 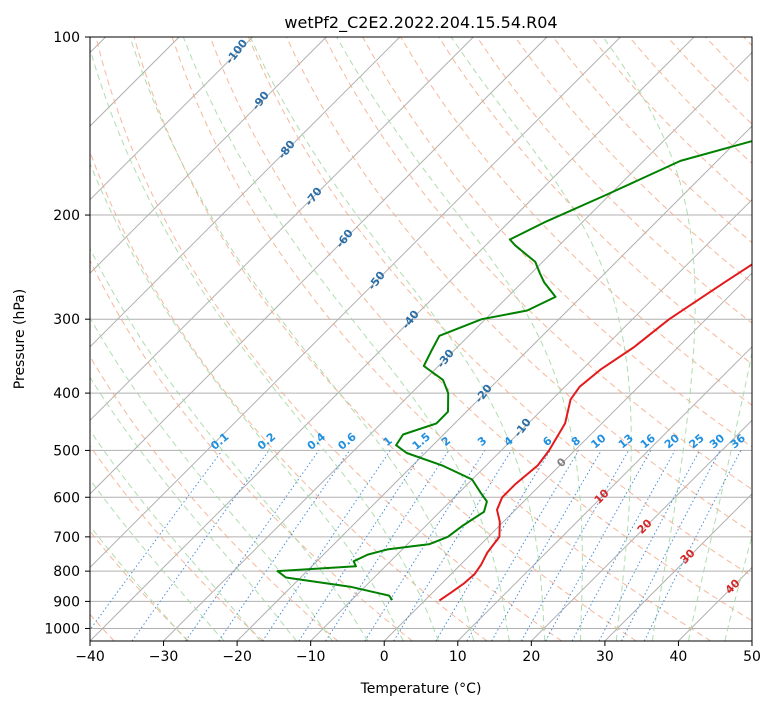 What do you see at coordinates (20, 339) in the screenshot?
I see `y-axis-label: Pressure (hPa)` at bounding box center [20, 339].